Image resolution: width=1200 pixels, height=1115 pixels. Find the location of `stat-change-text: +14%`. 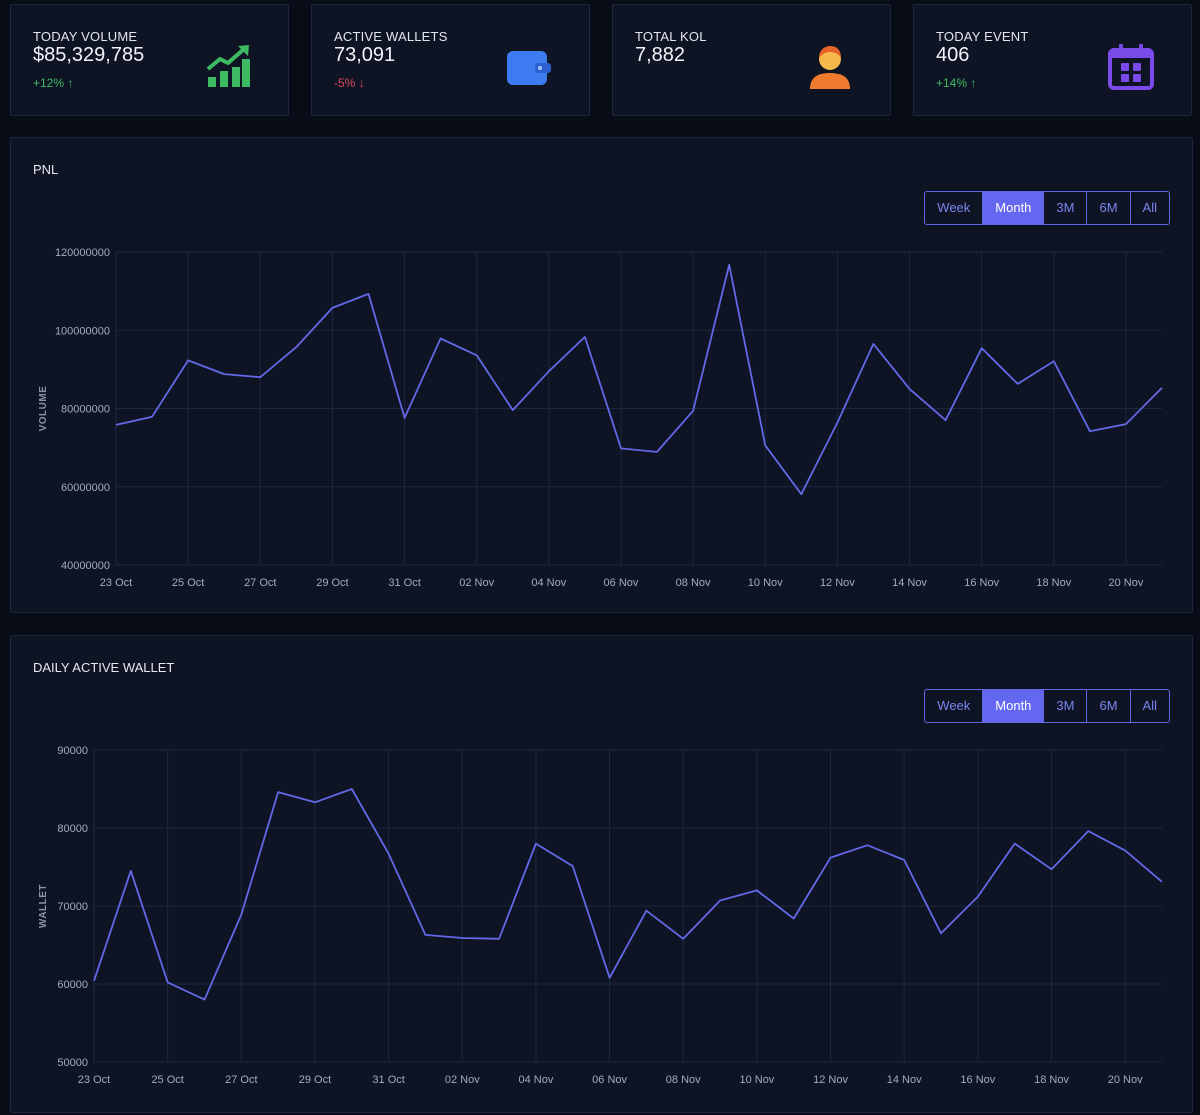

stat-change-text: +14% is located at coordinates (952, 83).